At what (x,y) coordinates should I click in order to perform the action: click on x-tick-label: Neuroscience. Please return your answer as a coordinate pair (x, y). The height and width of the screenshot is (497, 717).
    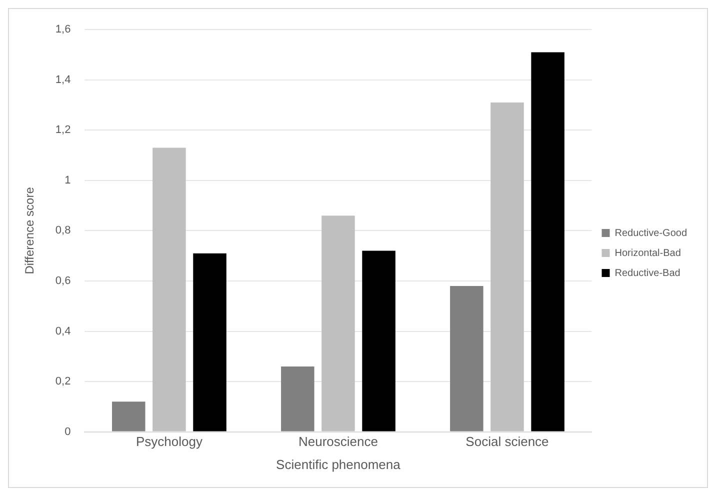
    Looking at the image, I should click on (338, 442).